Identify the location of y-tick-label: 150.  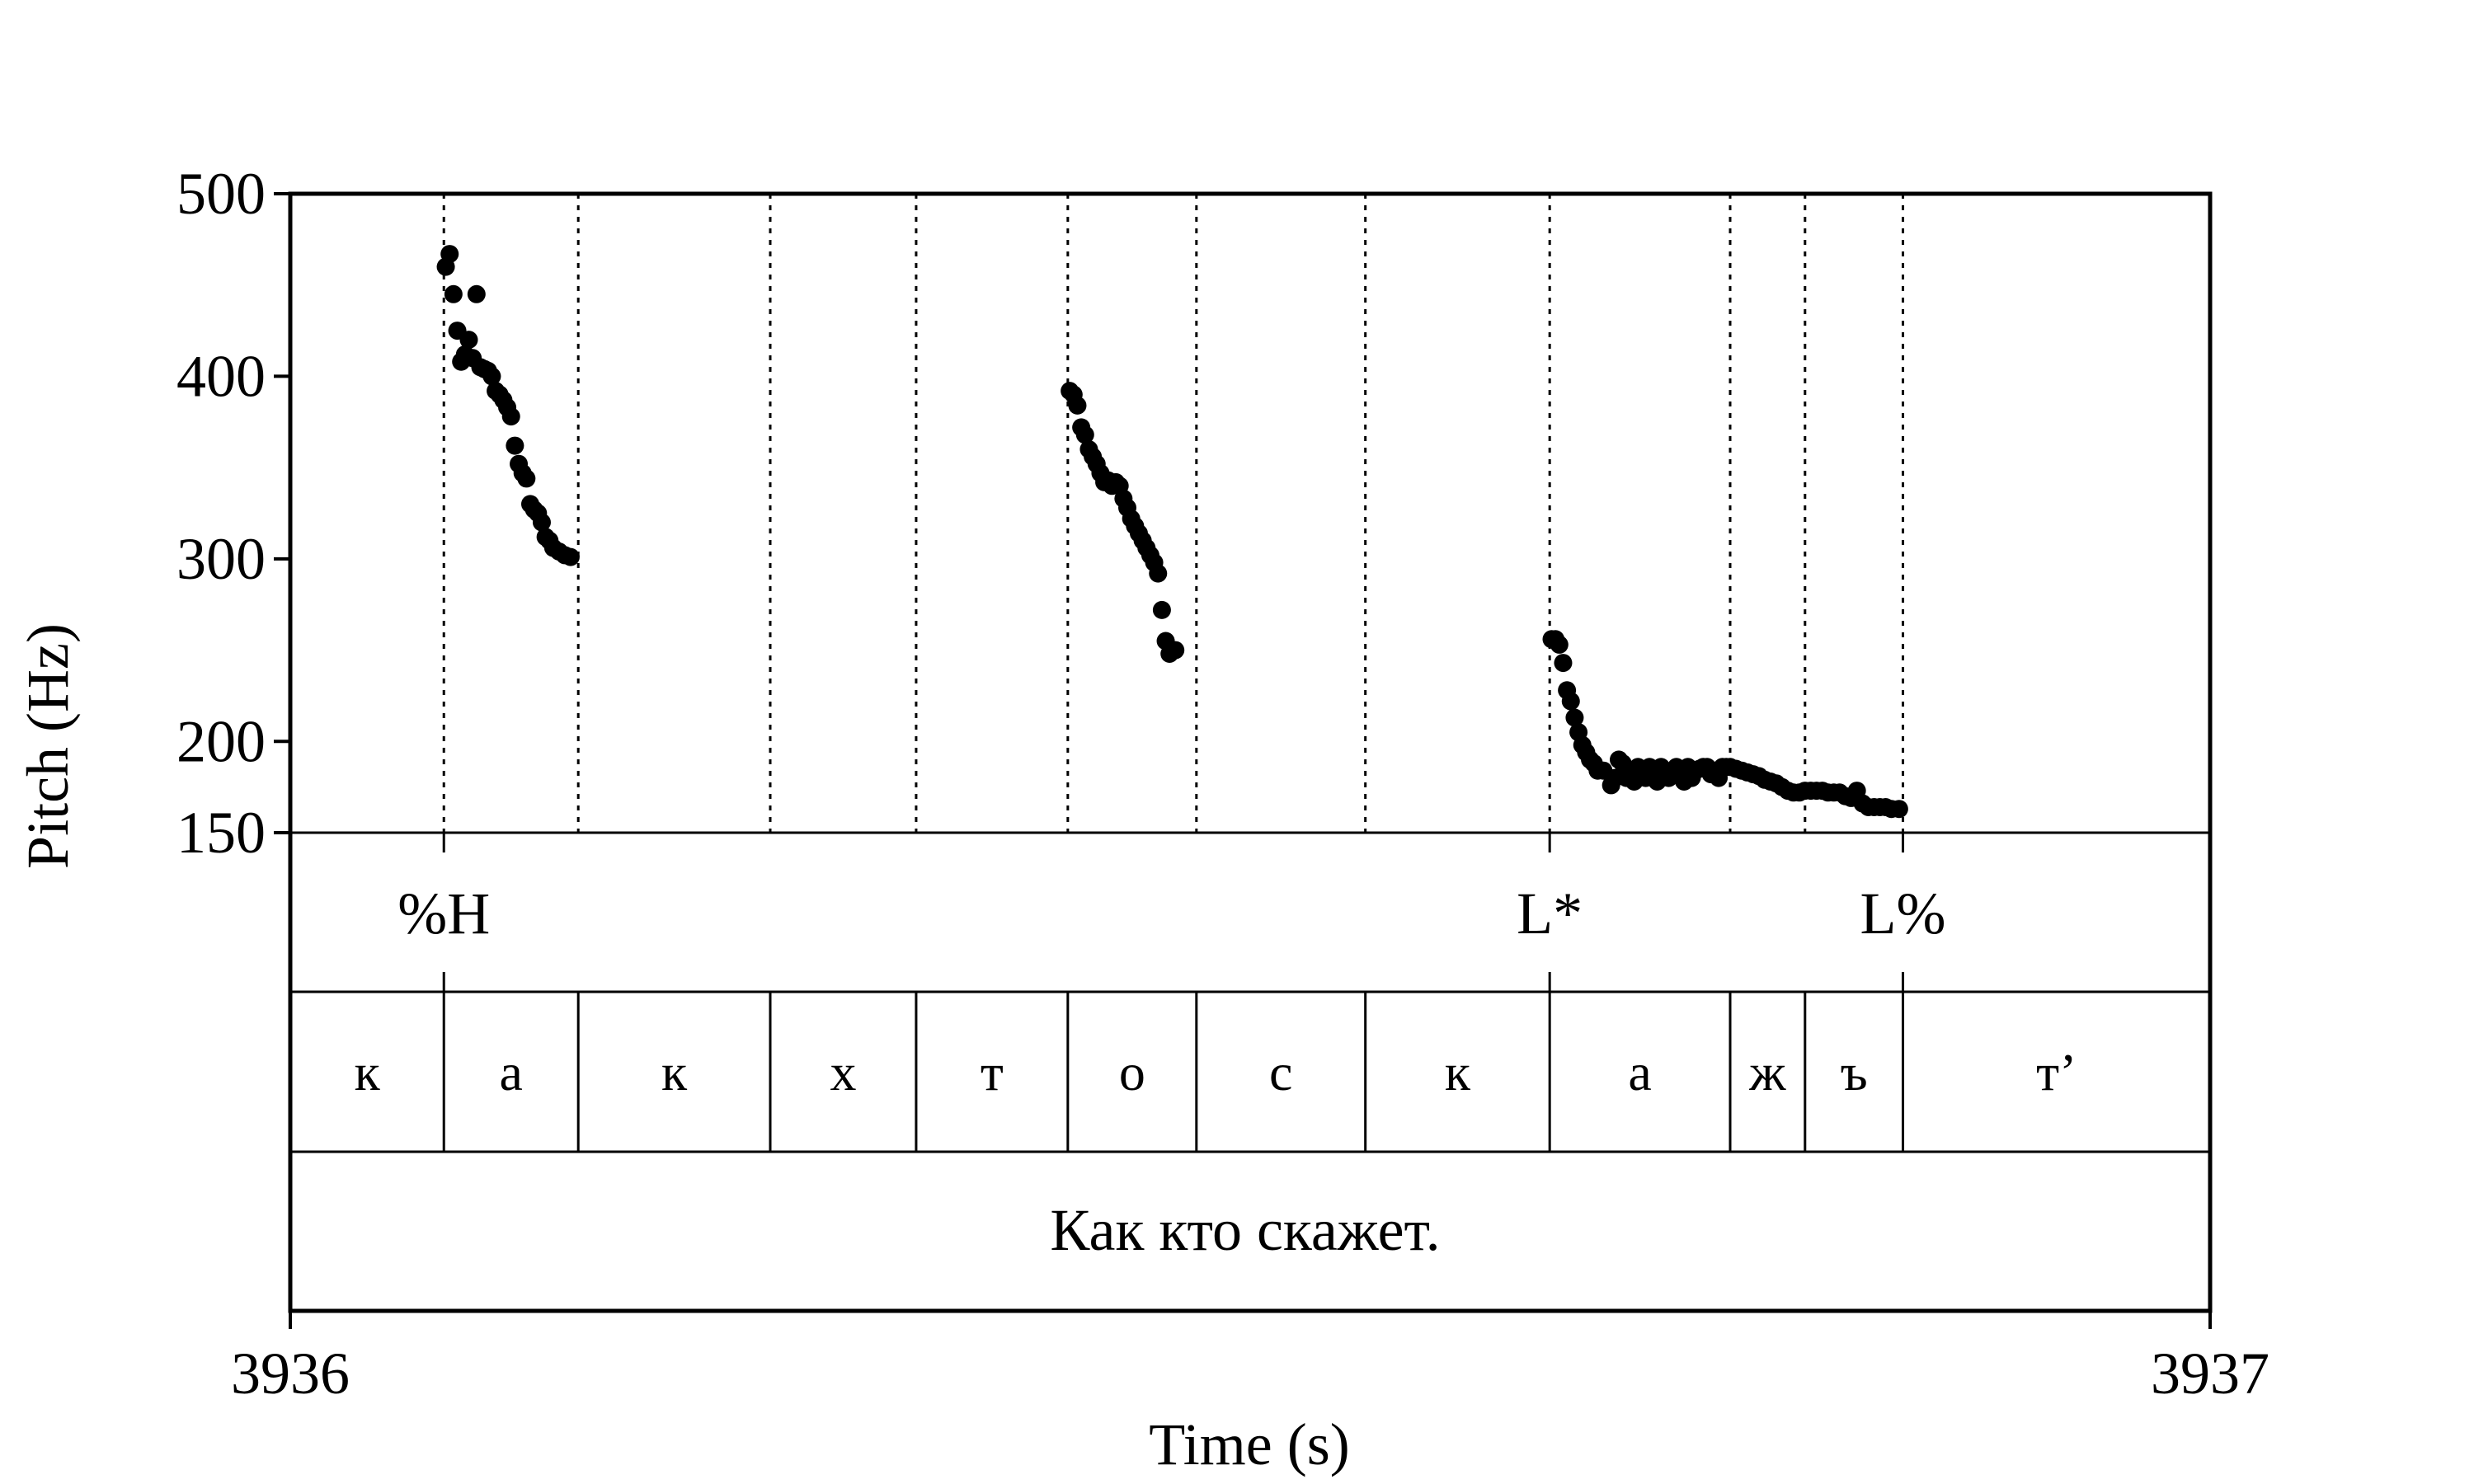
(221, 833).